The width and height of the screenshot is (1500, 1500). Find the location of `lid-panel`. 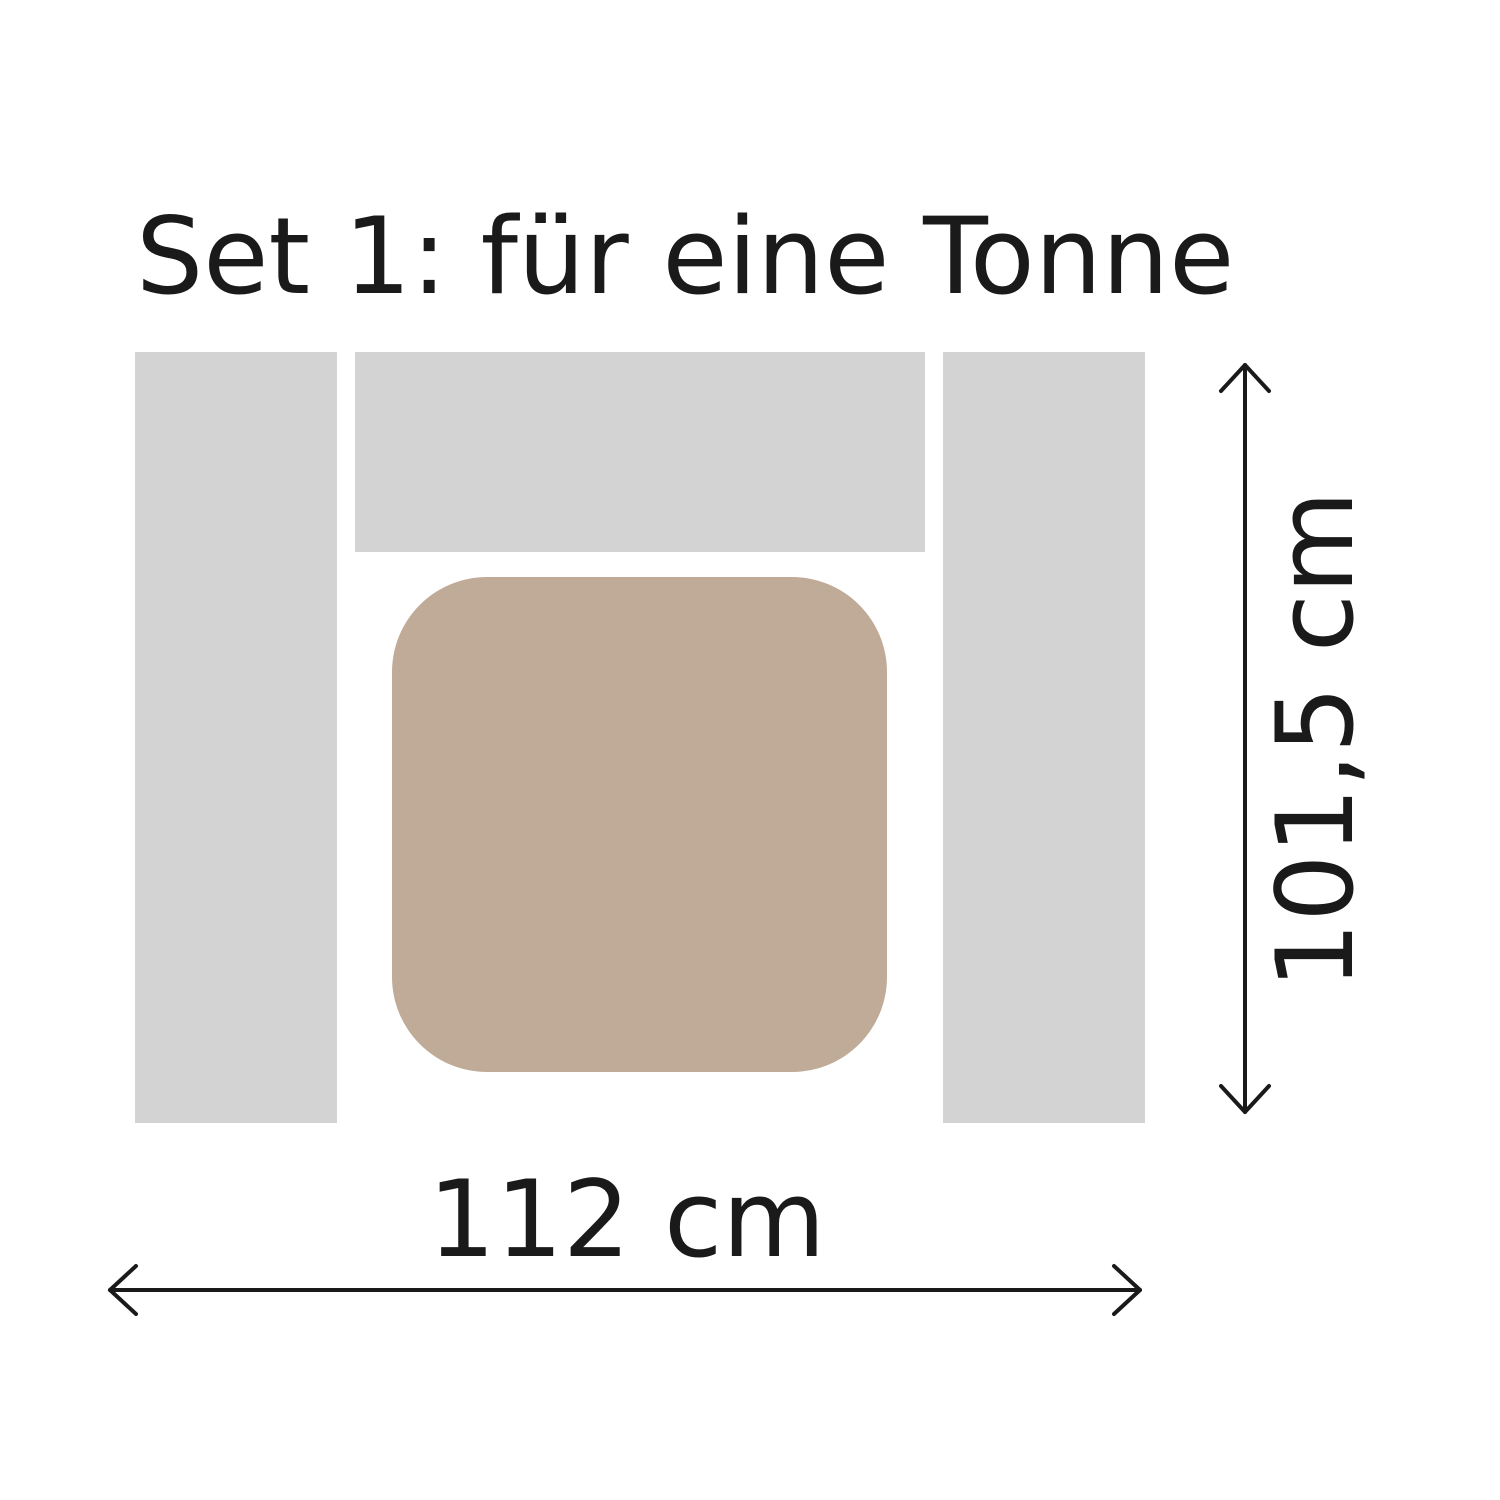

lid-panel is located at coordinates (639, 824).